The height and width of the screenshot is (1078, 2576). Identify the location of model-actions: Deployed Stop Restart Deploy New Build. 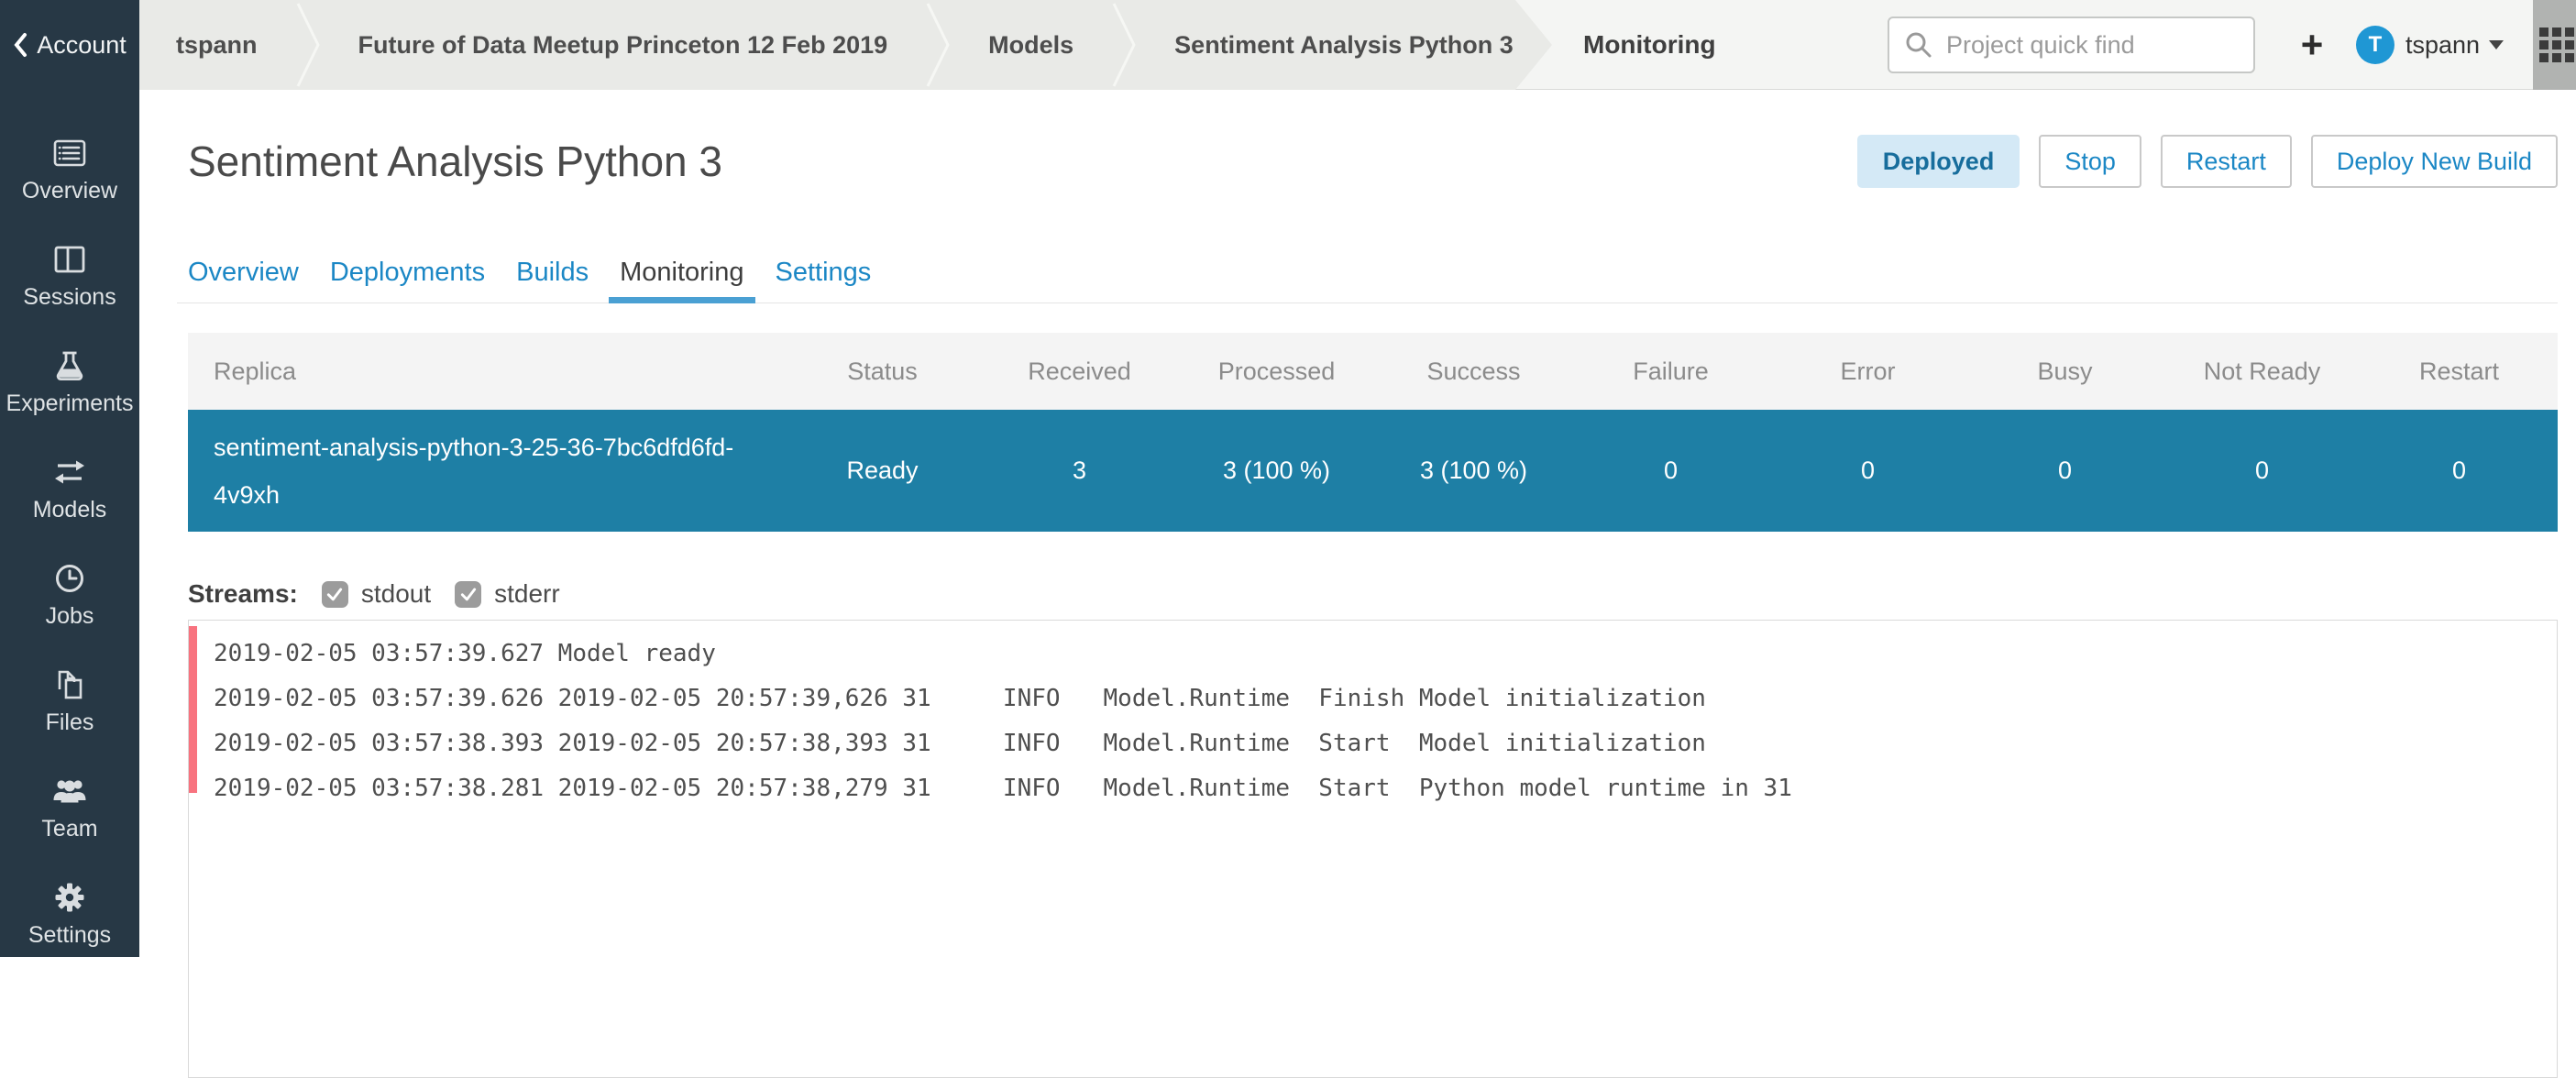
(2207, 161).